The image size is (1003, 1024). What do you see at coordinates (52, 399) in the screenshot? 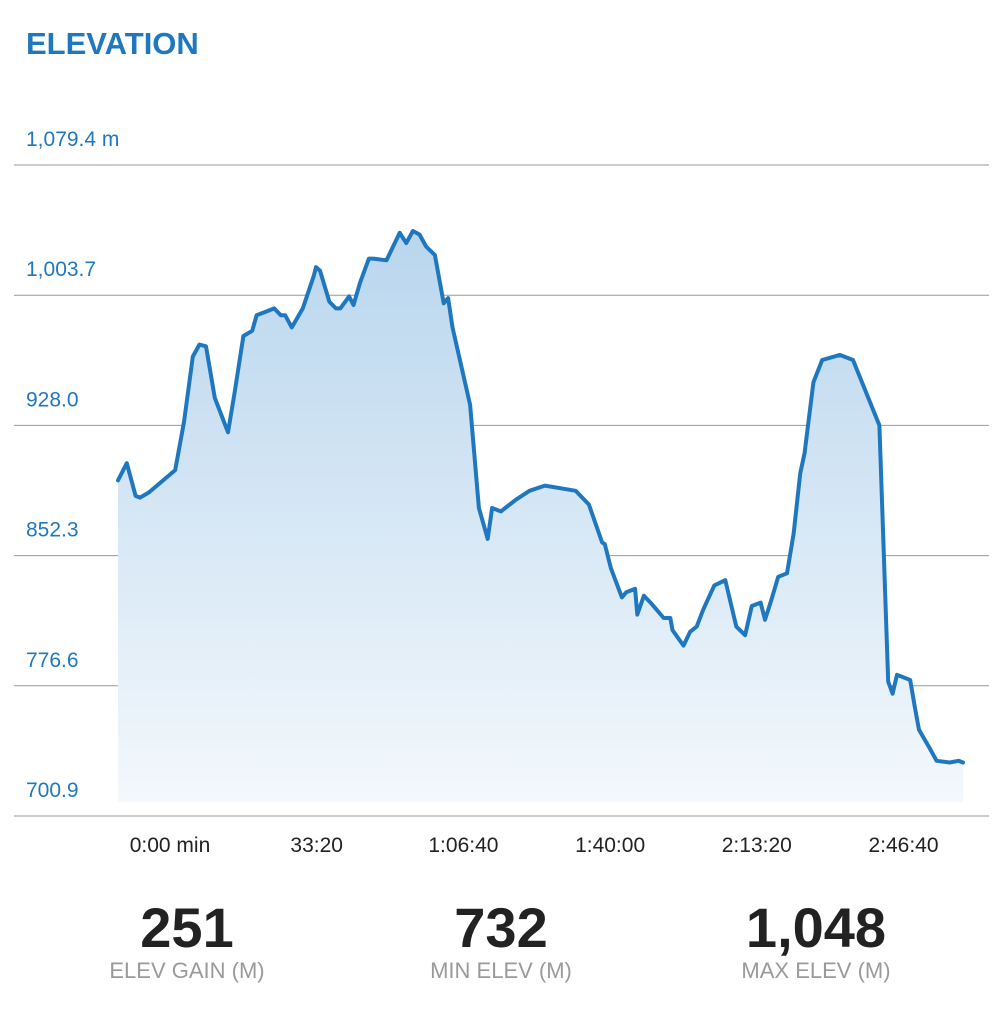
I see `y-tick-label: 928.0` at bounding box center [52, 399].